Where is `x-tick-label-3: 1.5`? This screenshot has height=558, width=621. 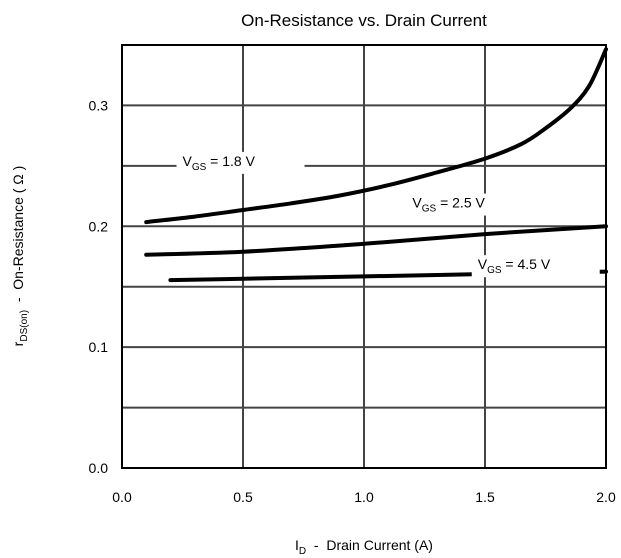 x-tick-label-3: 1.5 is located at coordinates (485, 497).